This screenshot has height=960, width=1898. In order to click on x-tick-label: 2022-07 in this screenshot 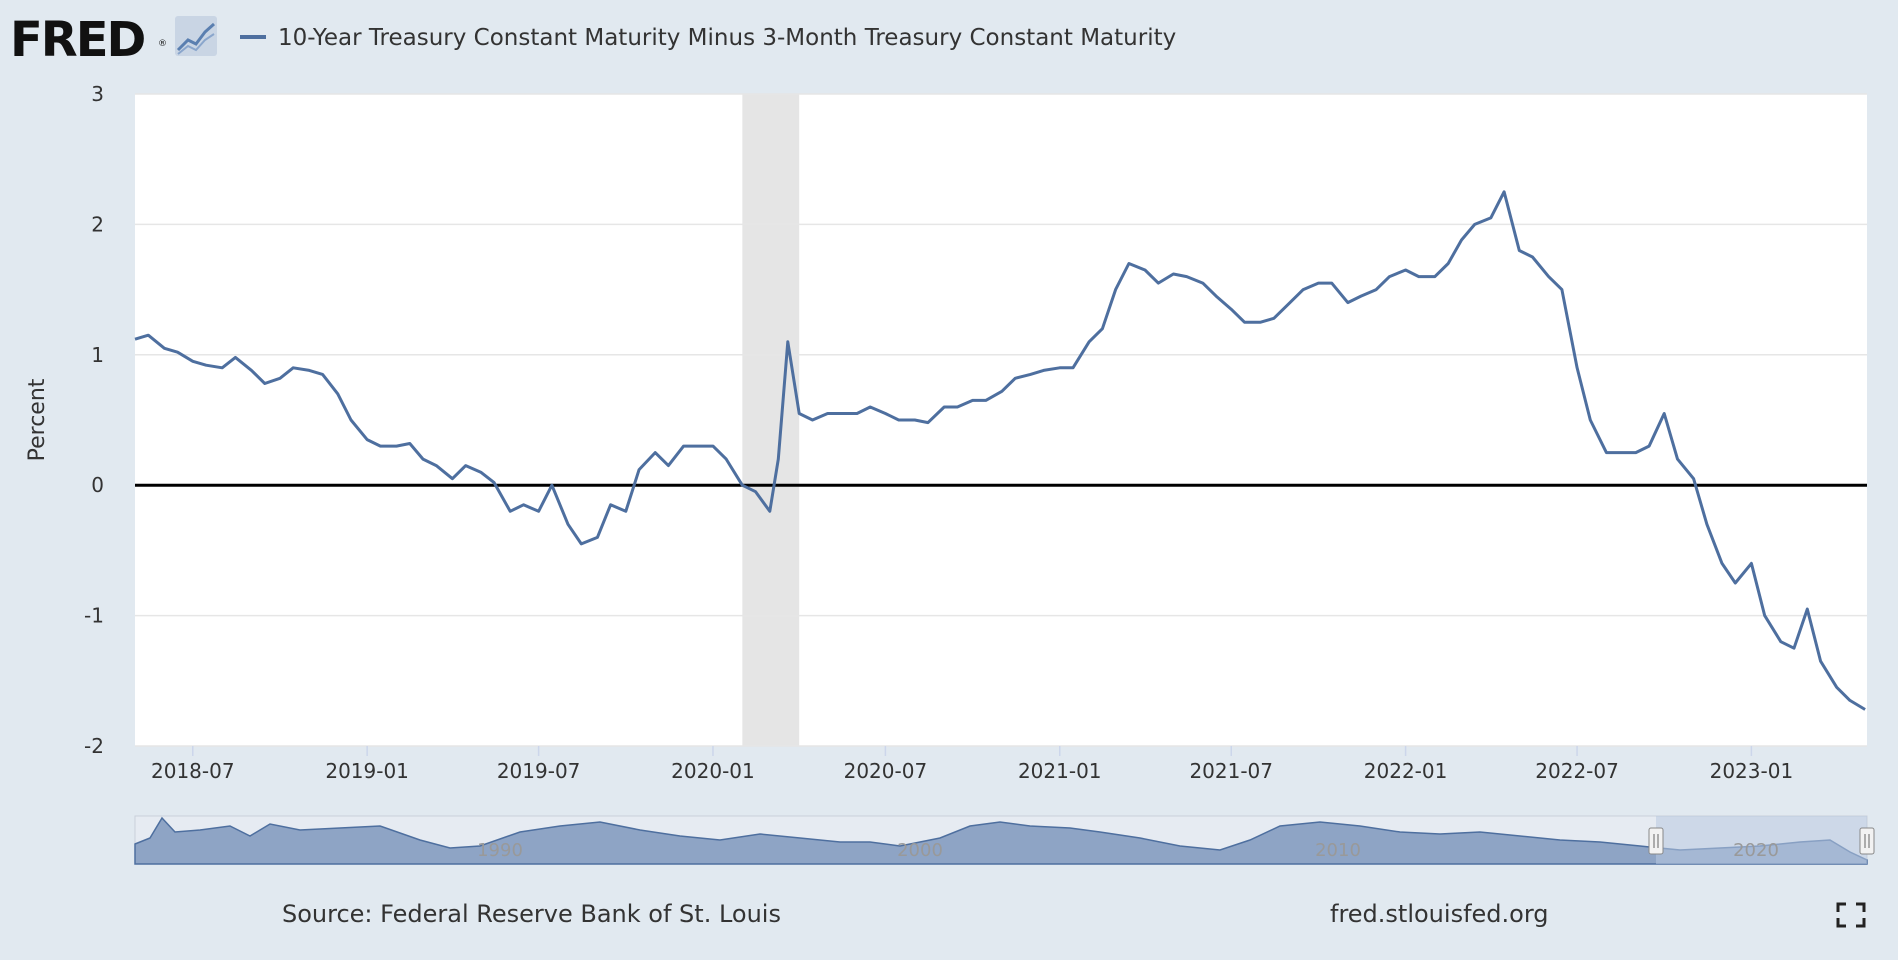, I will do `click(1577, 771)`.